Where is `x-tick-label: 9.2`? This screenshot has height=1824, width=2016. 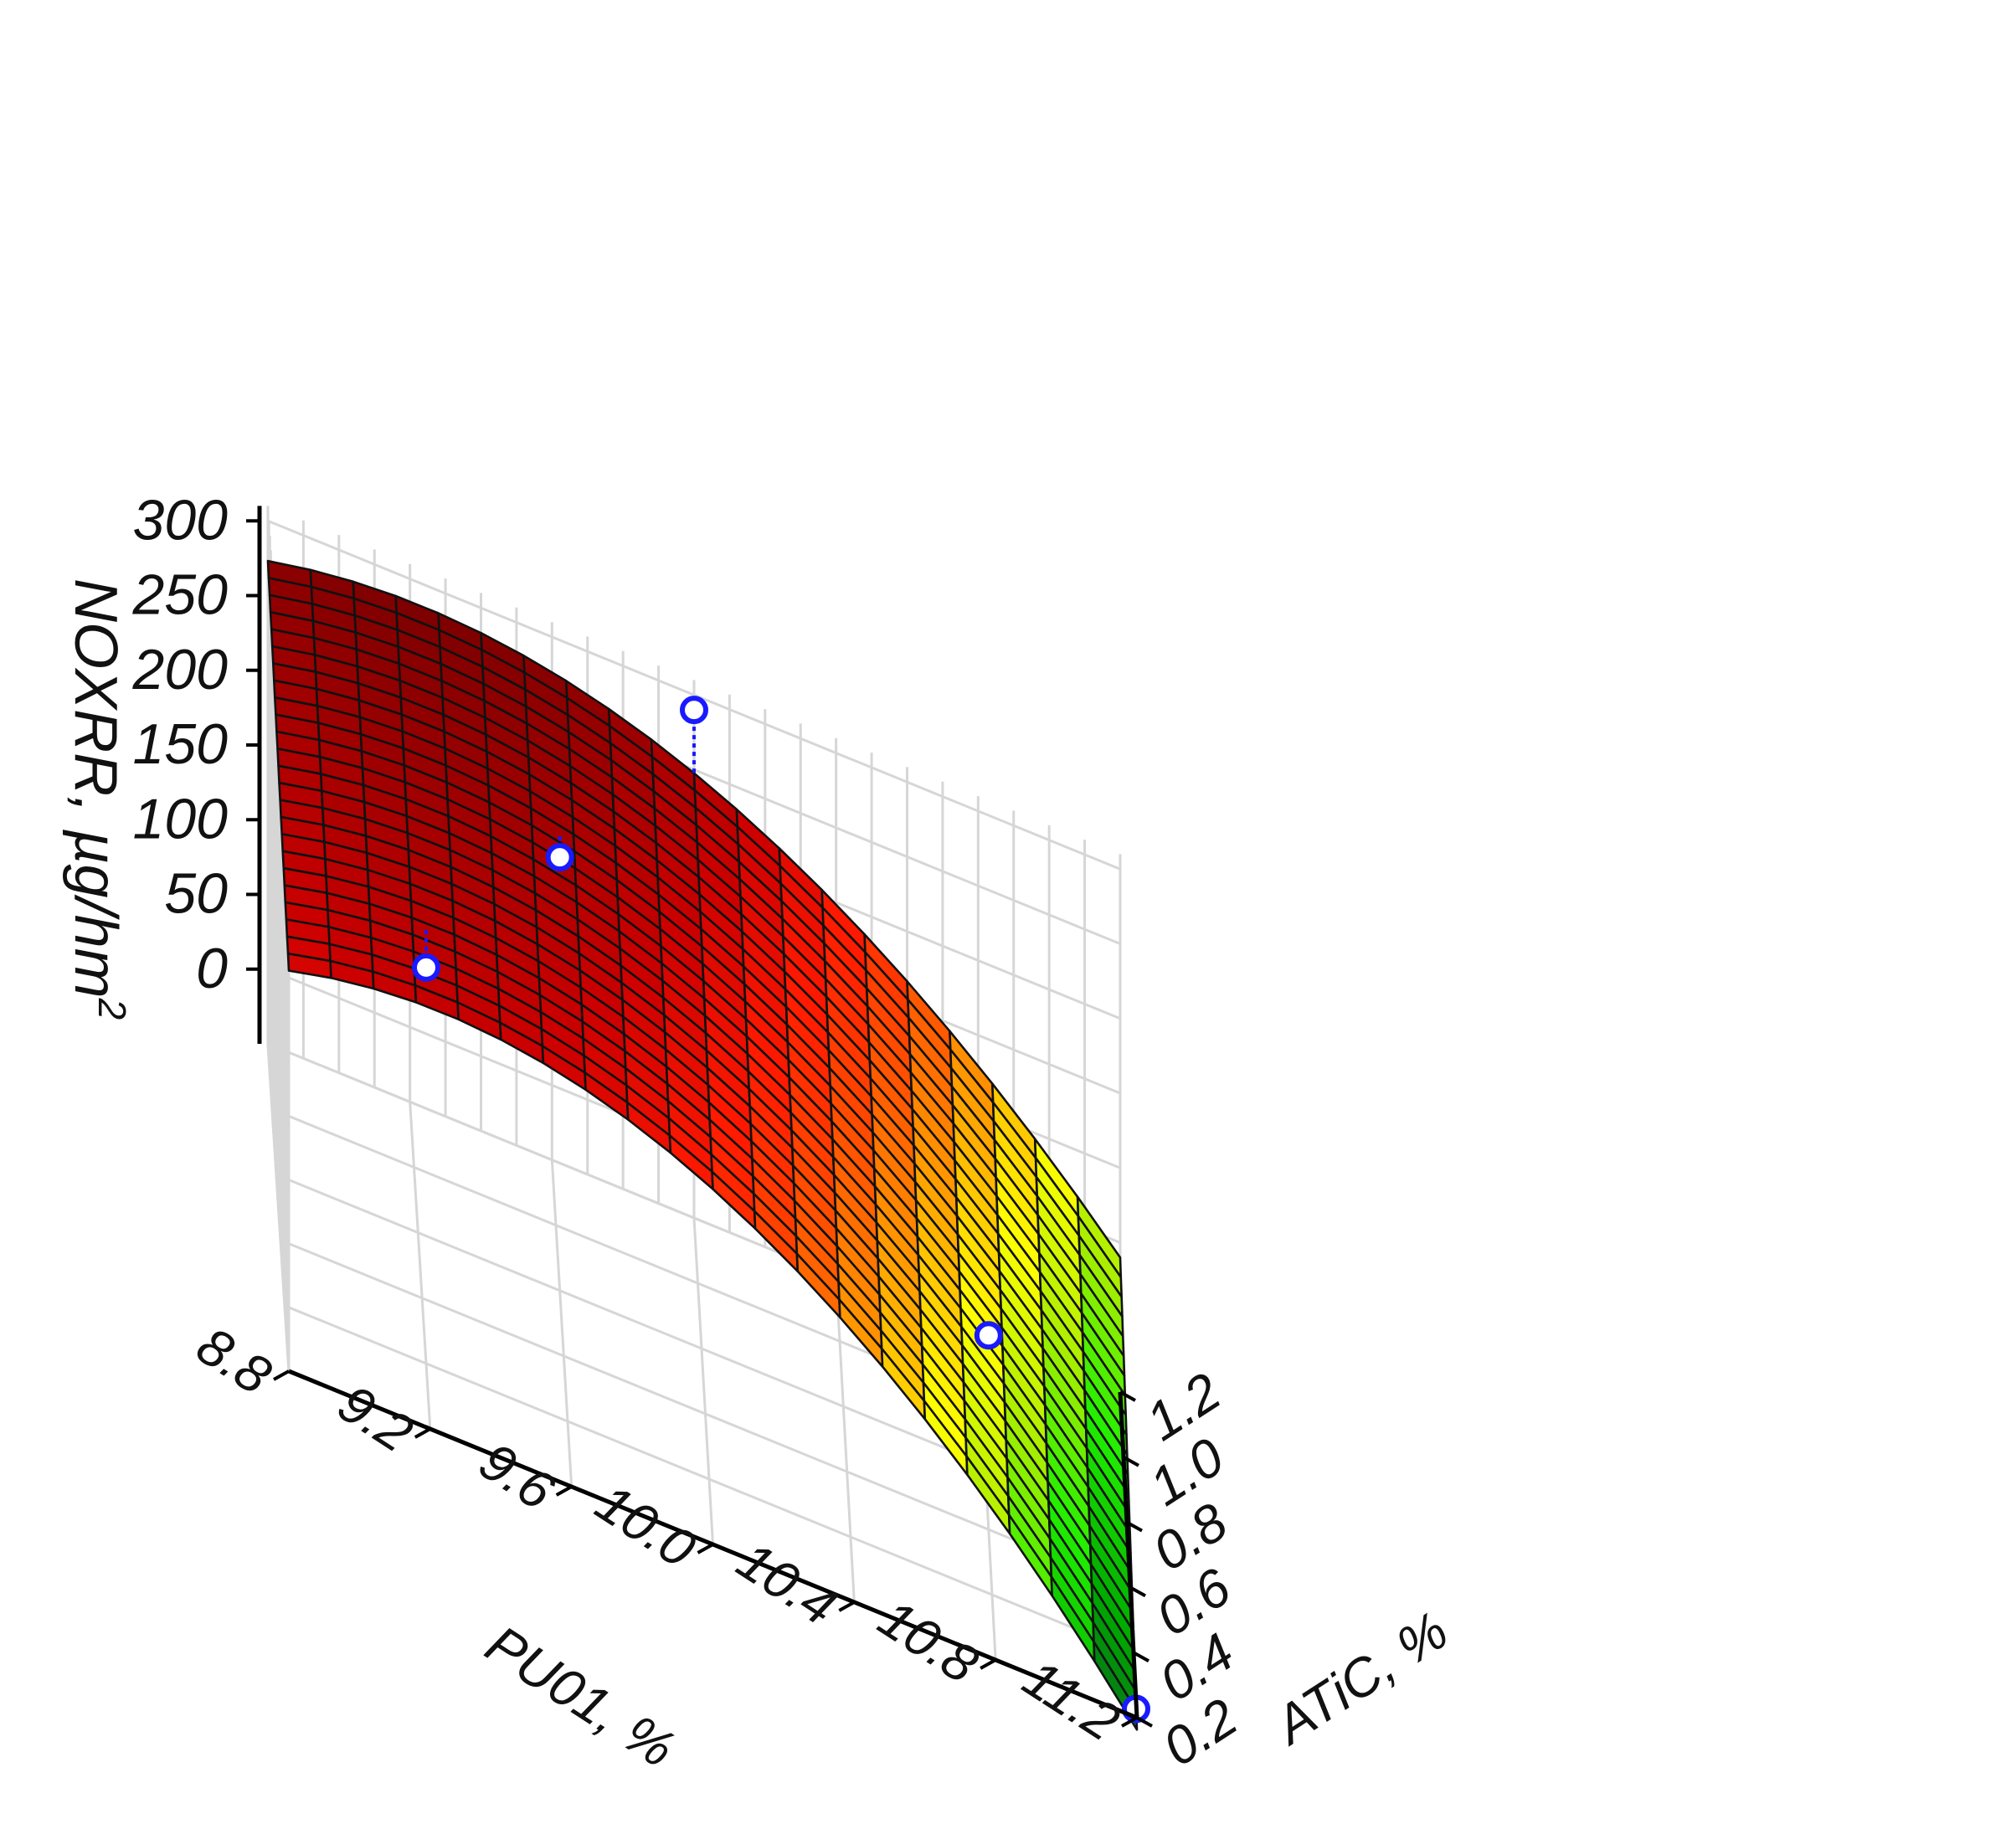 x-tick-label: 9.2 is located at coordinates (376, 1418).